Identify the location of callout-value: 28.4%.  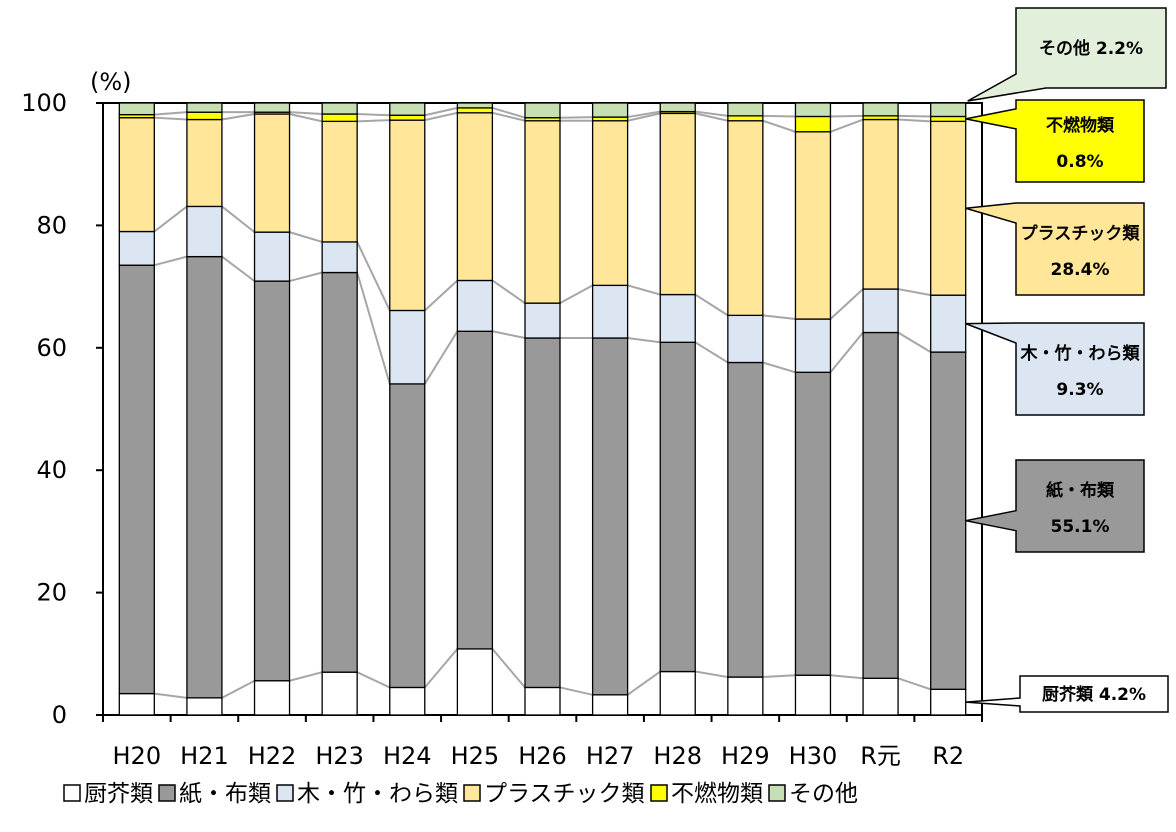
(1080, 270).